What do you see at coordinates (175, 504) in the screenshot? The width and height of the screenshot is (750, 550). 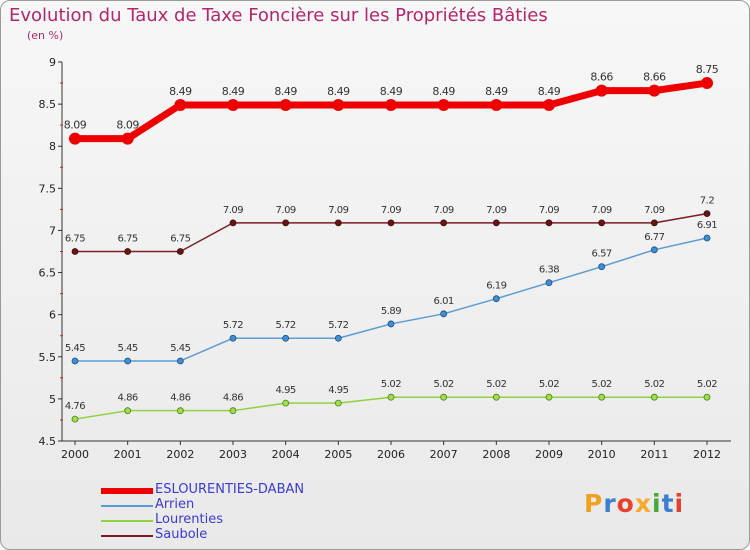 I see `legend-label: Arrien` at bounding box center [175, 504].